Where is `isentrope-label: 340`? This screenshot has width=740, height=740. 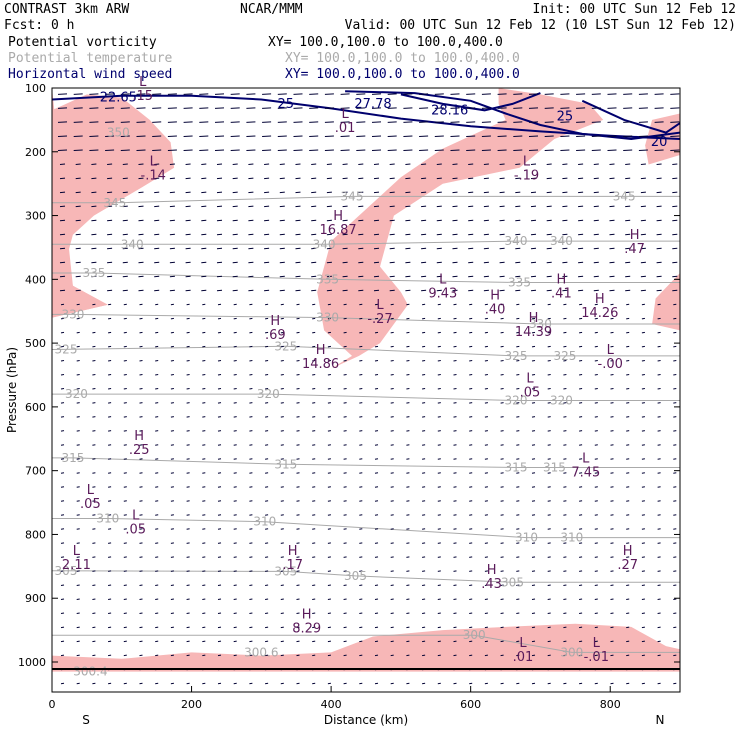
isentrope-label: 340 is located at coordinates (516, 241).